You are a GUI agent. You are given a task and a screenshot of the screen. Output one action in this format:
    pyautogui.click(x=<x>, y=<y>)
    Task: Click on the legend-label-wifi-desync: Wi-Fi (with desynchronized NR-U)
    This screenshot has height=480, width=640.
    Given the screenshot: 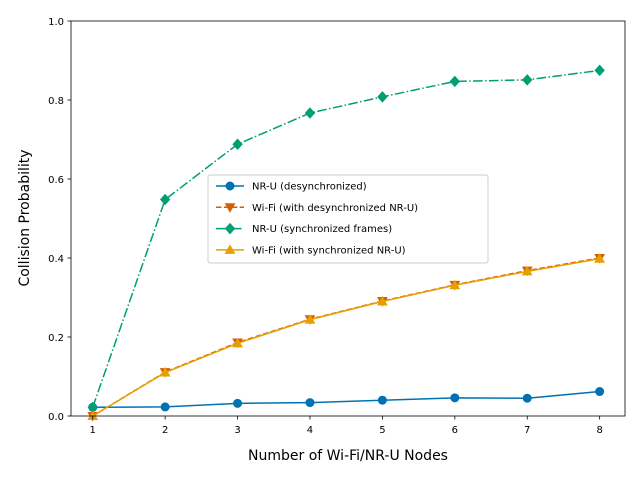 What is the action you would take?
    pyautogui.click(x=335, y=208)
    